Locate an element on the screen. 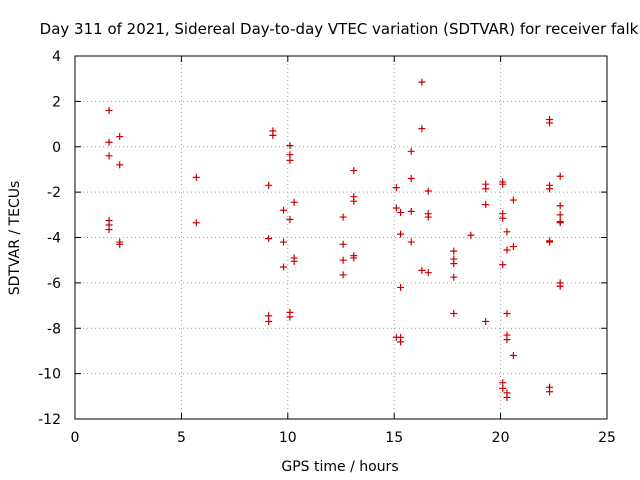  y-axis-label: SDTVAR / TECUs is located at coordinates (15, 238).